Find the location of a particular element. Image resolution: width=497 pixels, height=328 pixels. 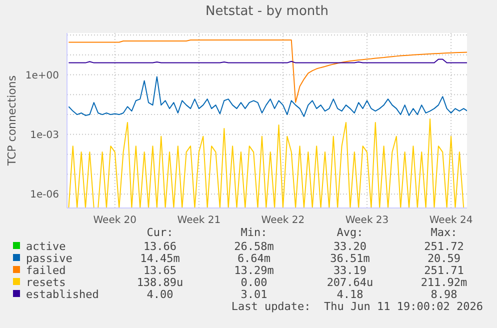

text: Max: is located at coordinates (444, 232).